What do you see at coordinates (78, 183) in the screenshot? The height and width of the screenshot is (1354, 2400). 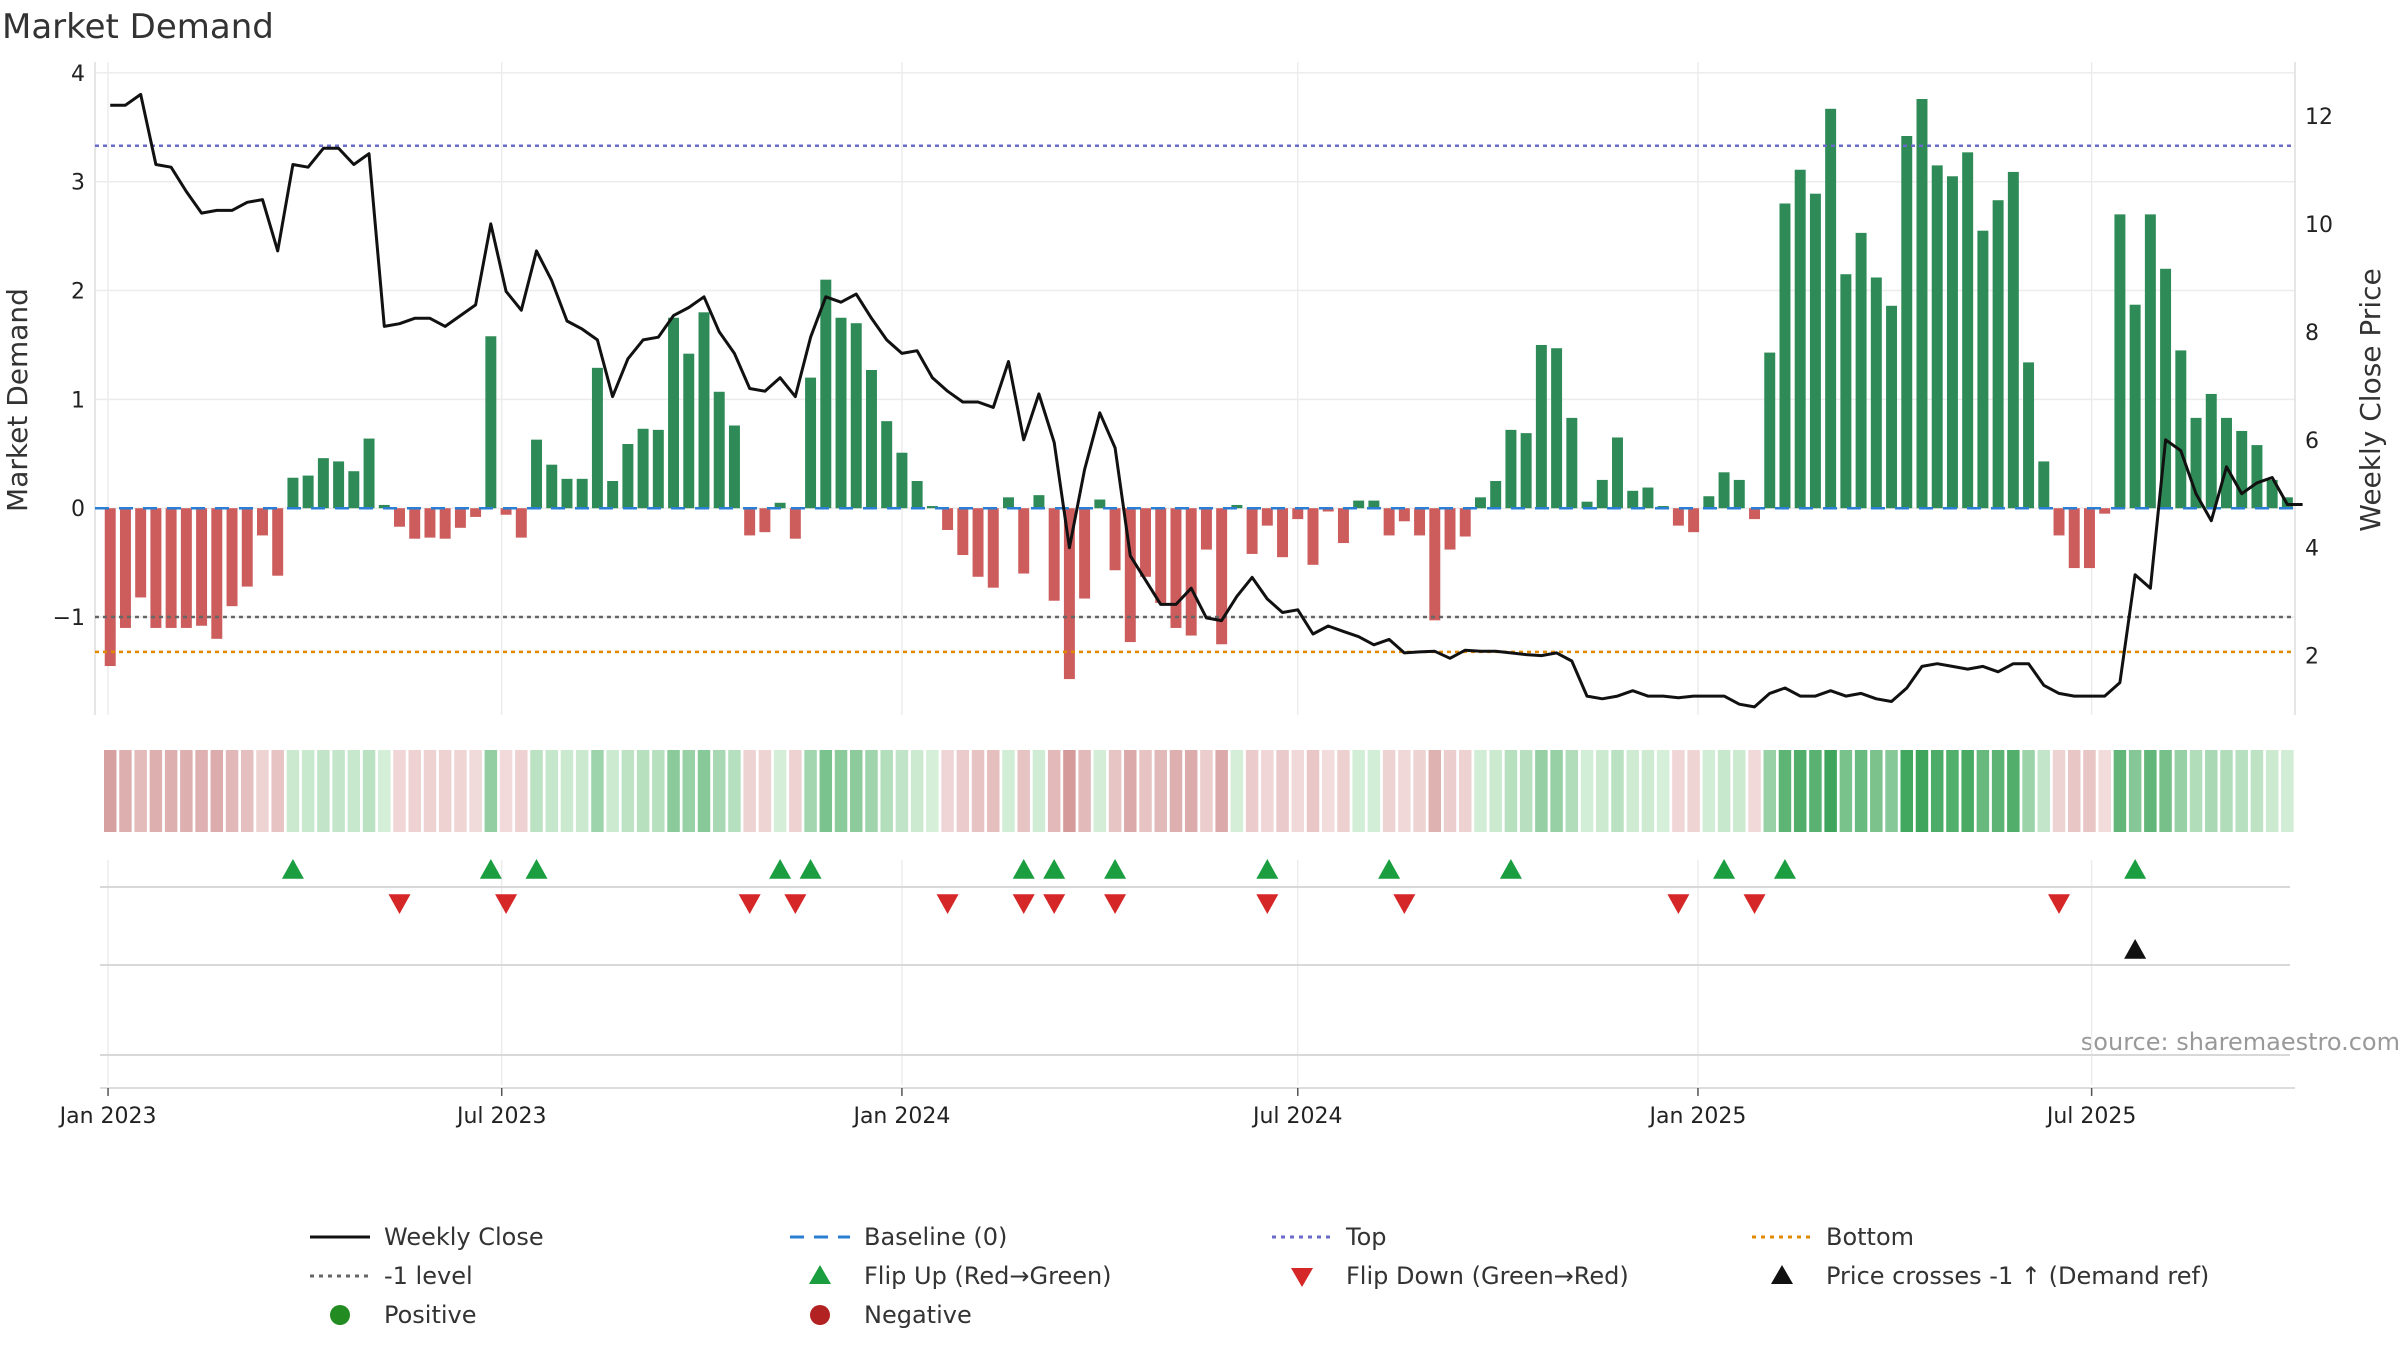 I see `y-tick-label: 3` at bounding box center [78, 183].